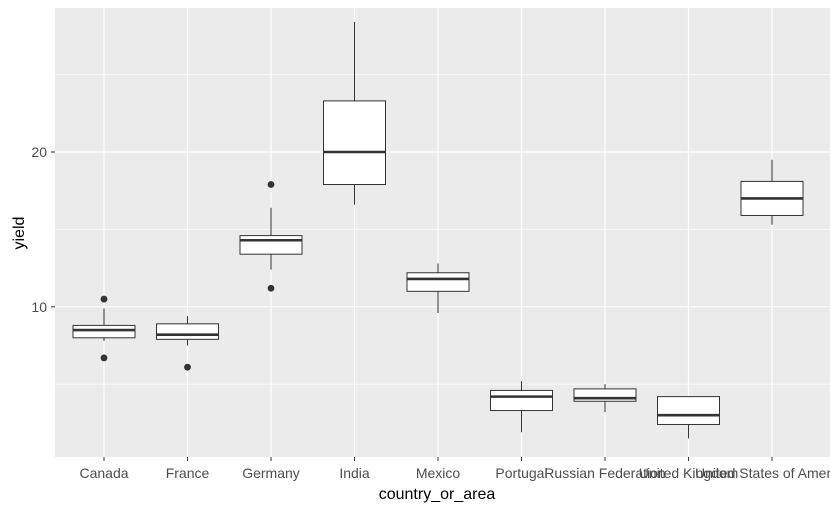  I want to click on y-axis: 10 20, so click(43, 229).